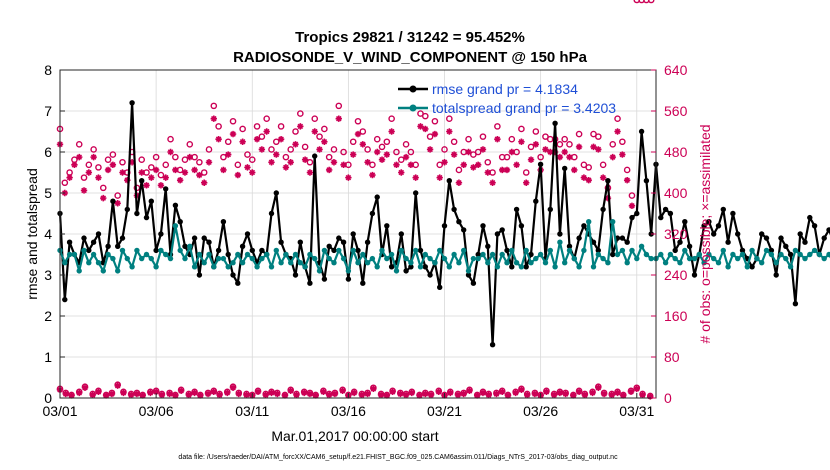 The width and height of the screenshot is (830, 470). I want to click on x-axis: 03/01 03/06 03/11 03/16 03/21 03/26 03/31, so click(348, 406).